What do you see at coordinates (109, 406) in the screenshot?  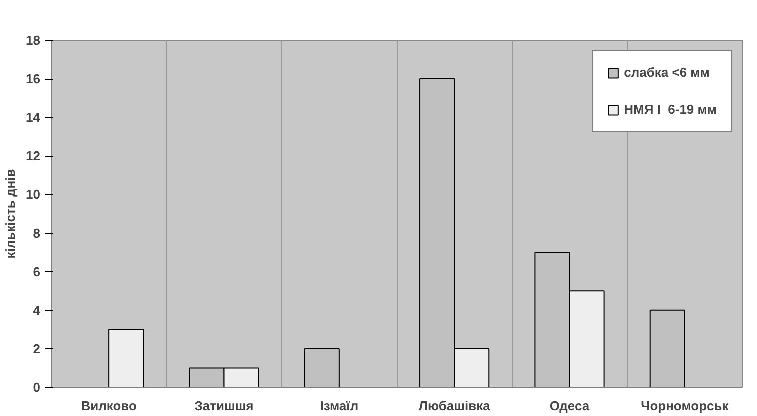 I see `x-tick-label: Вилково` at bounding box center [109, 406].